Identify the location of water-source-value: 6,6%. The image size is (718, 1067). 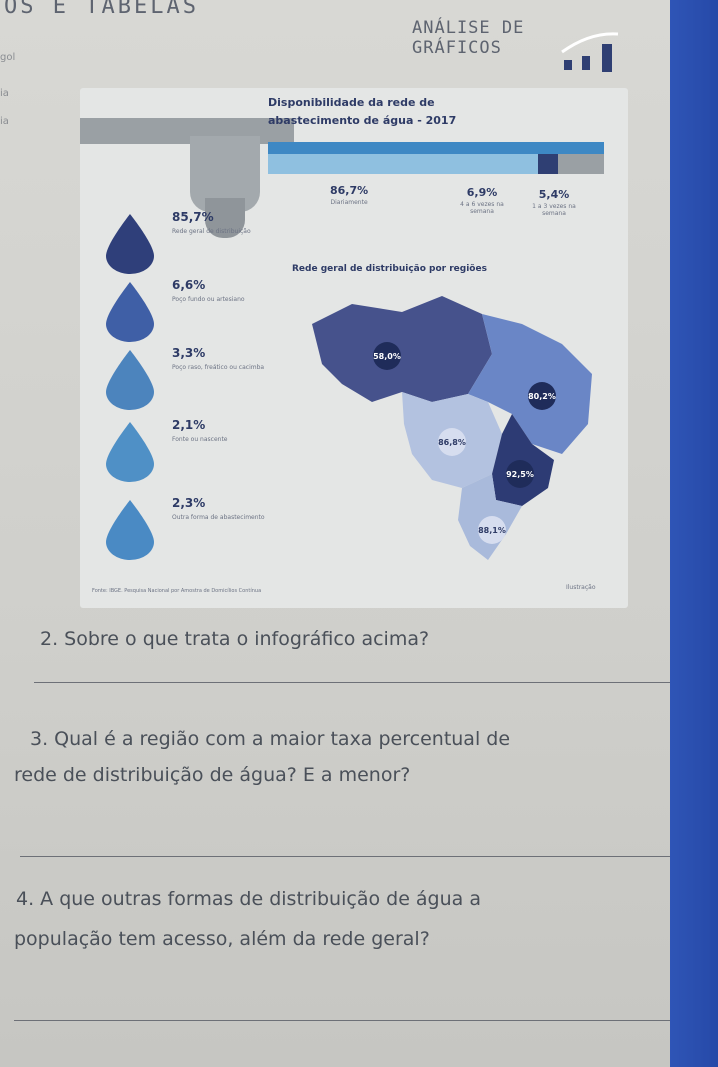
(189, 285).